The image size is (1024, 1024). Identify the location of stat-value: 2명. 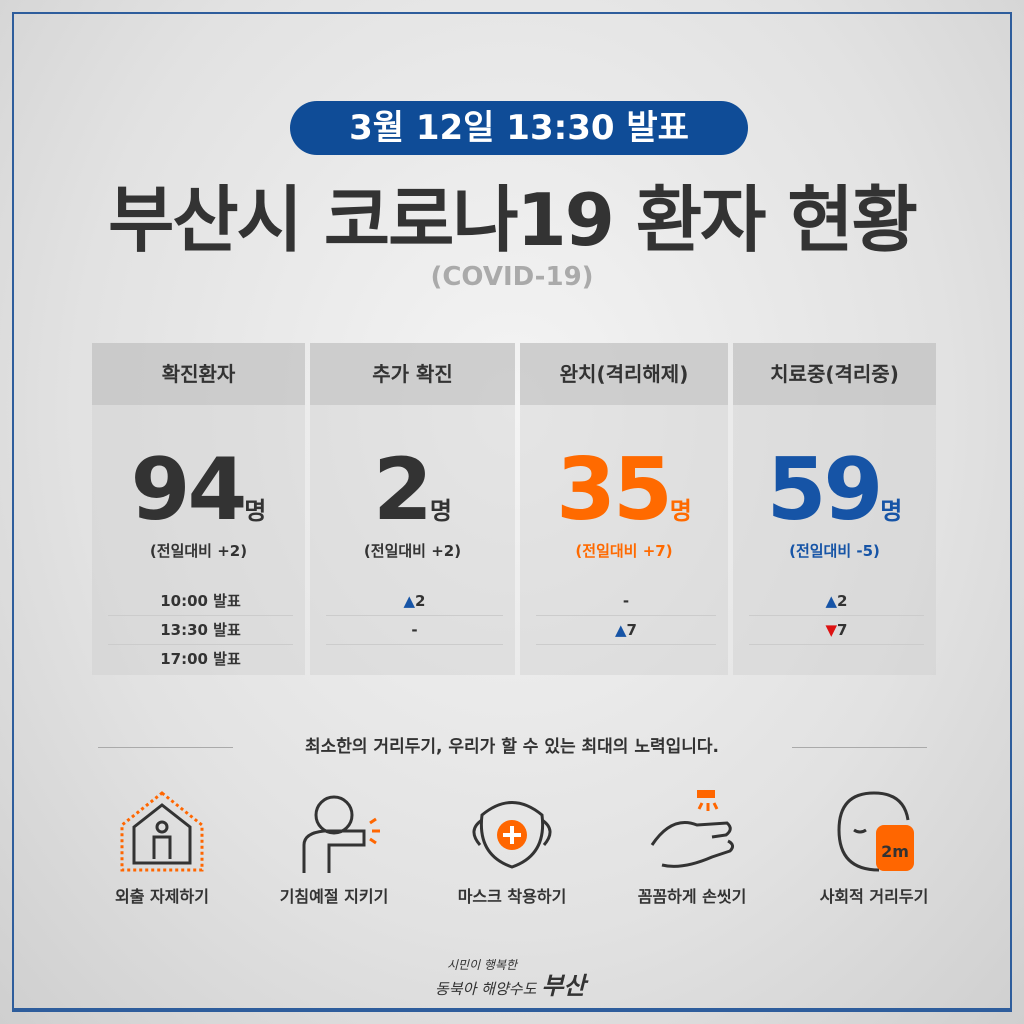
(412, 490).